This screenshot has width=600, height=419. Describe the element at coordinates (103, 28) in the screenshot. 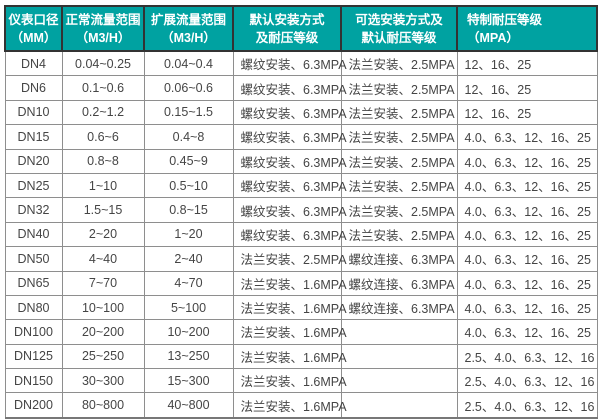

I see `header-normal-flow-range: 正常流量范围 （M3/H）` at that location.